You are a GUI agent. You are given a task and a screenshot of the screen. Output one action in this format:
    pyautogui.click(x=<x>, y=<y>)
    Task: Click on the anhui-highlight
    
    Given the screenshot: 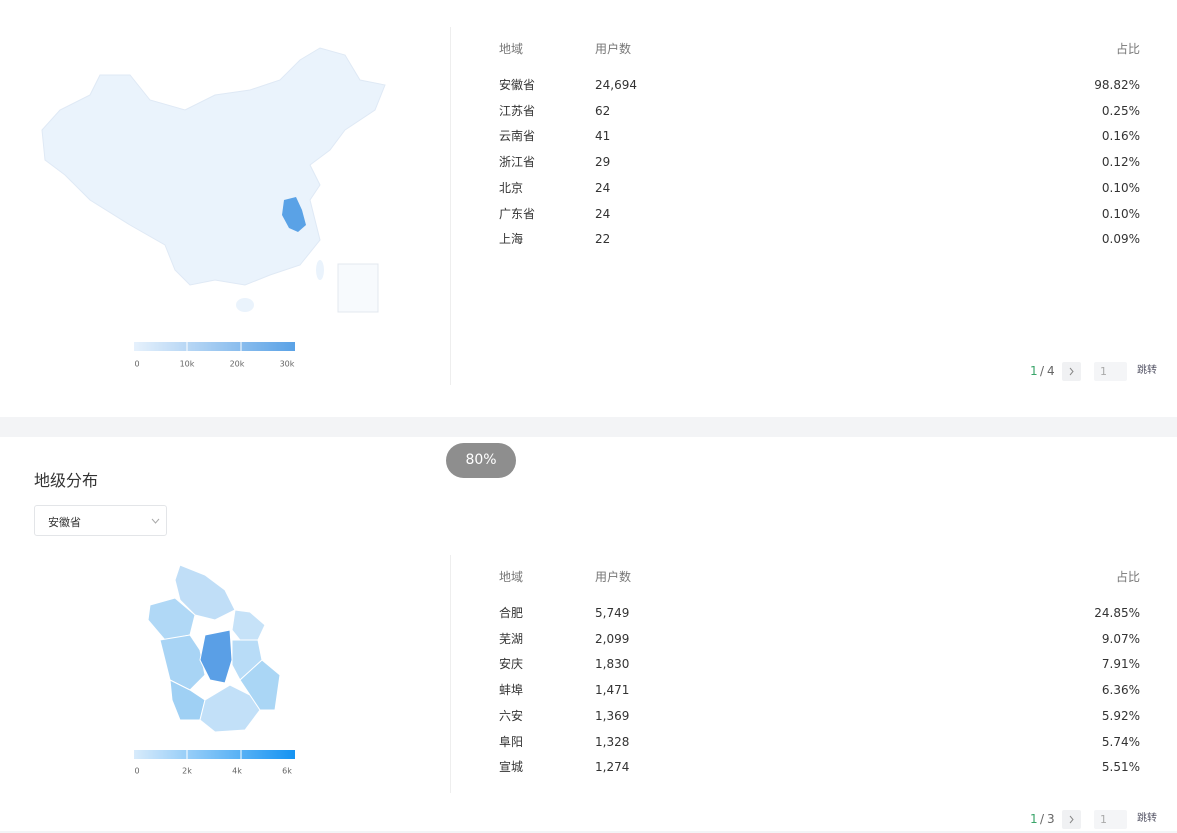 What is the action you would take?
    pyautogui.click(x=294, y=214)
    